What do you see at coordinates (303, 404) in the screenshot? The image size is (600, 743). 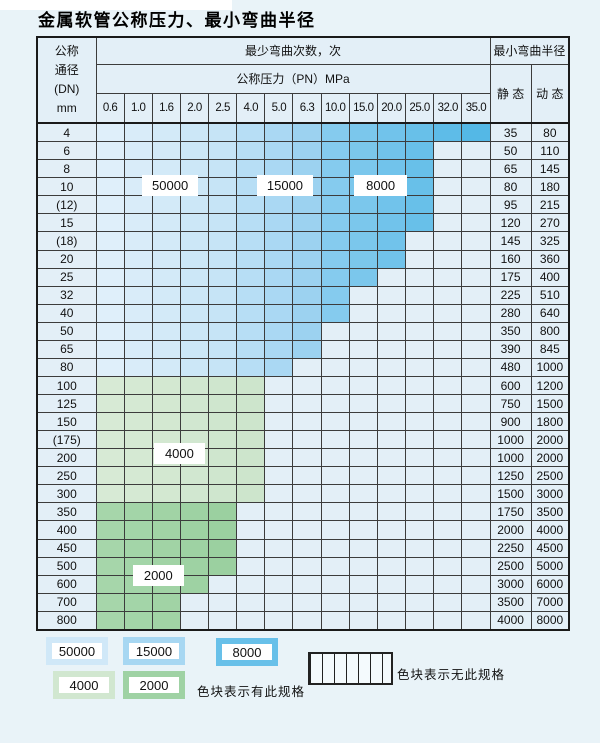 I see `table-row: 125 750 1500` at bounding box center [303, 404].